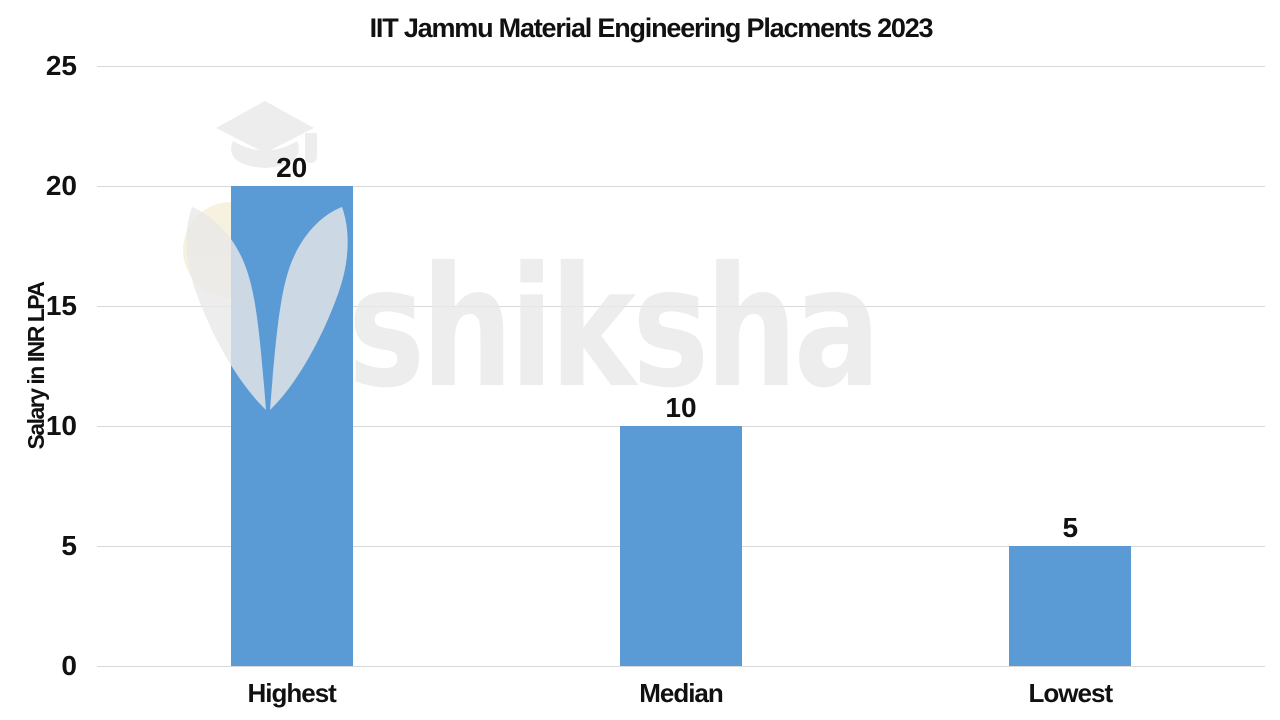 The height and width of the screenshot is (720, 1280). What do you see at coordinates (36, 366) in the screenshot?
I see `y-axis-title: Salary in INR LPA` at bounding box center [36, 366].